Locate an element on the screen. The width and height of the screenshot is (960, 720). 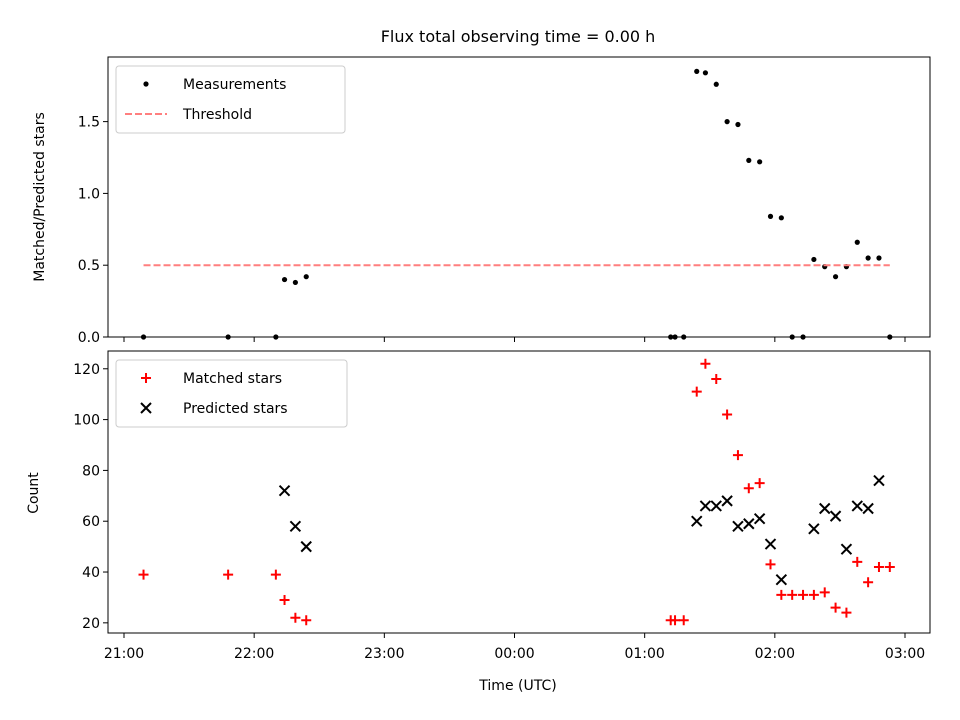
x-tick-label: 21:00 is located at coordinates (124, 654).